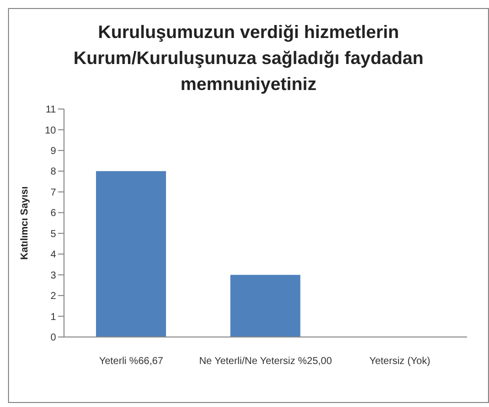 The image size is (489, 407). Describe the element at coordinates (51, 110) in the screenshot. I see `y-tick-label: 11` at that location.